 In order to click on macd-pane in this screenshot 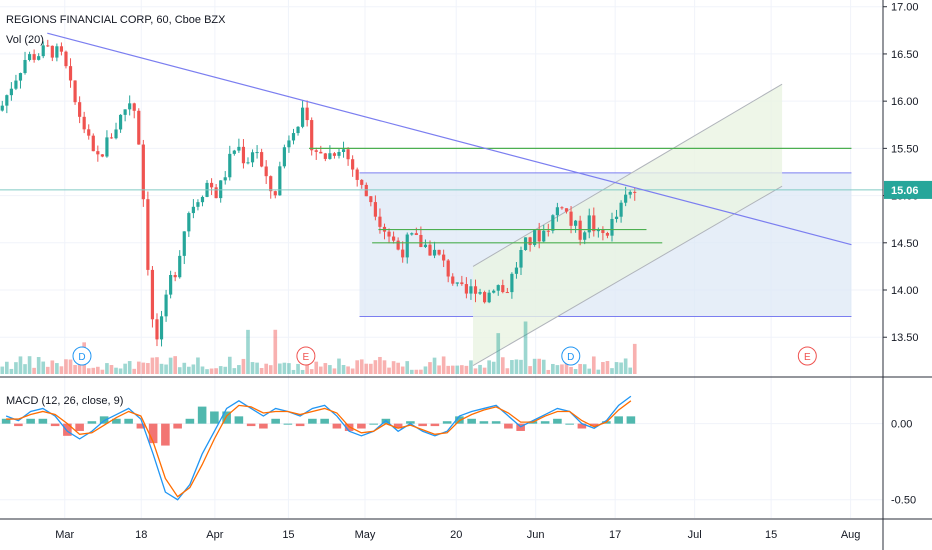, I will do `click(318, 448)`.